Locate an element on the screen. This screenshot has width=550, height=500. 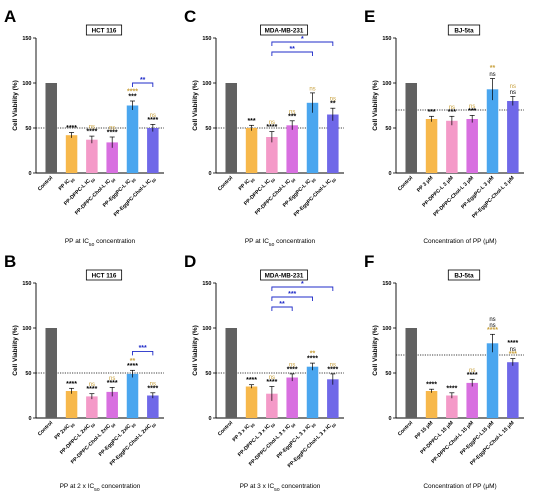
label-part: concentration is located at coordinates (300, 486).